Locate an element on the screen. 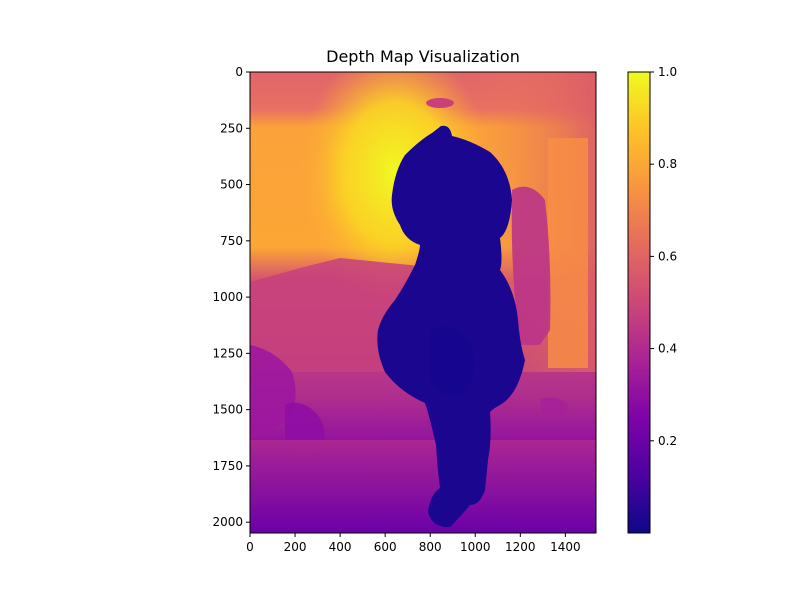 Image resolution: width=800 pixels, height=600 pixels. x-tick-label: 1200 is located at coordinates (520, 547).